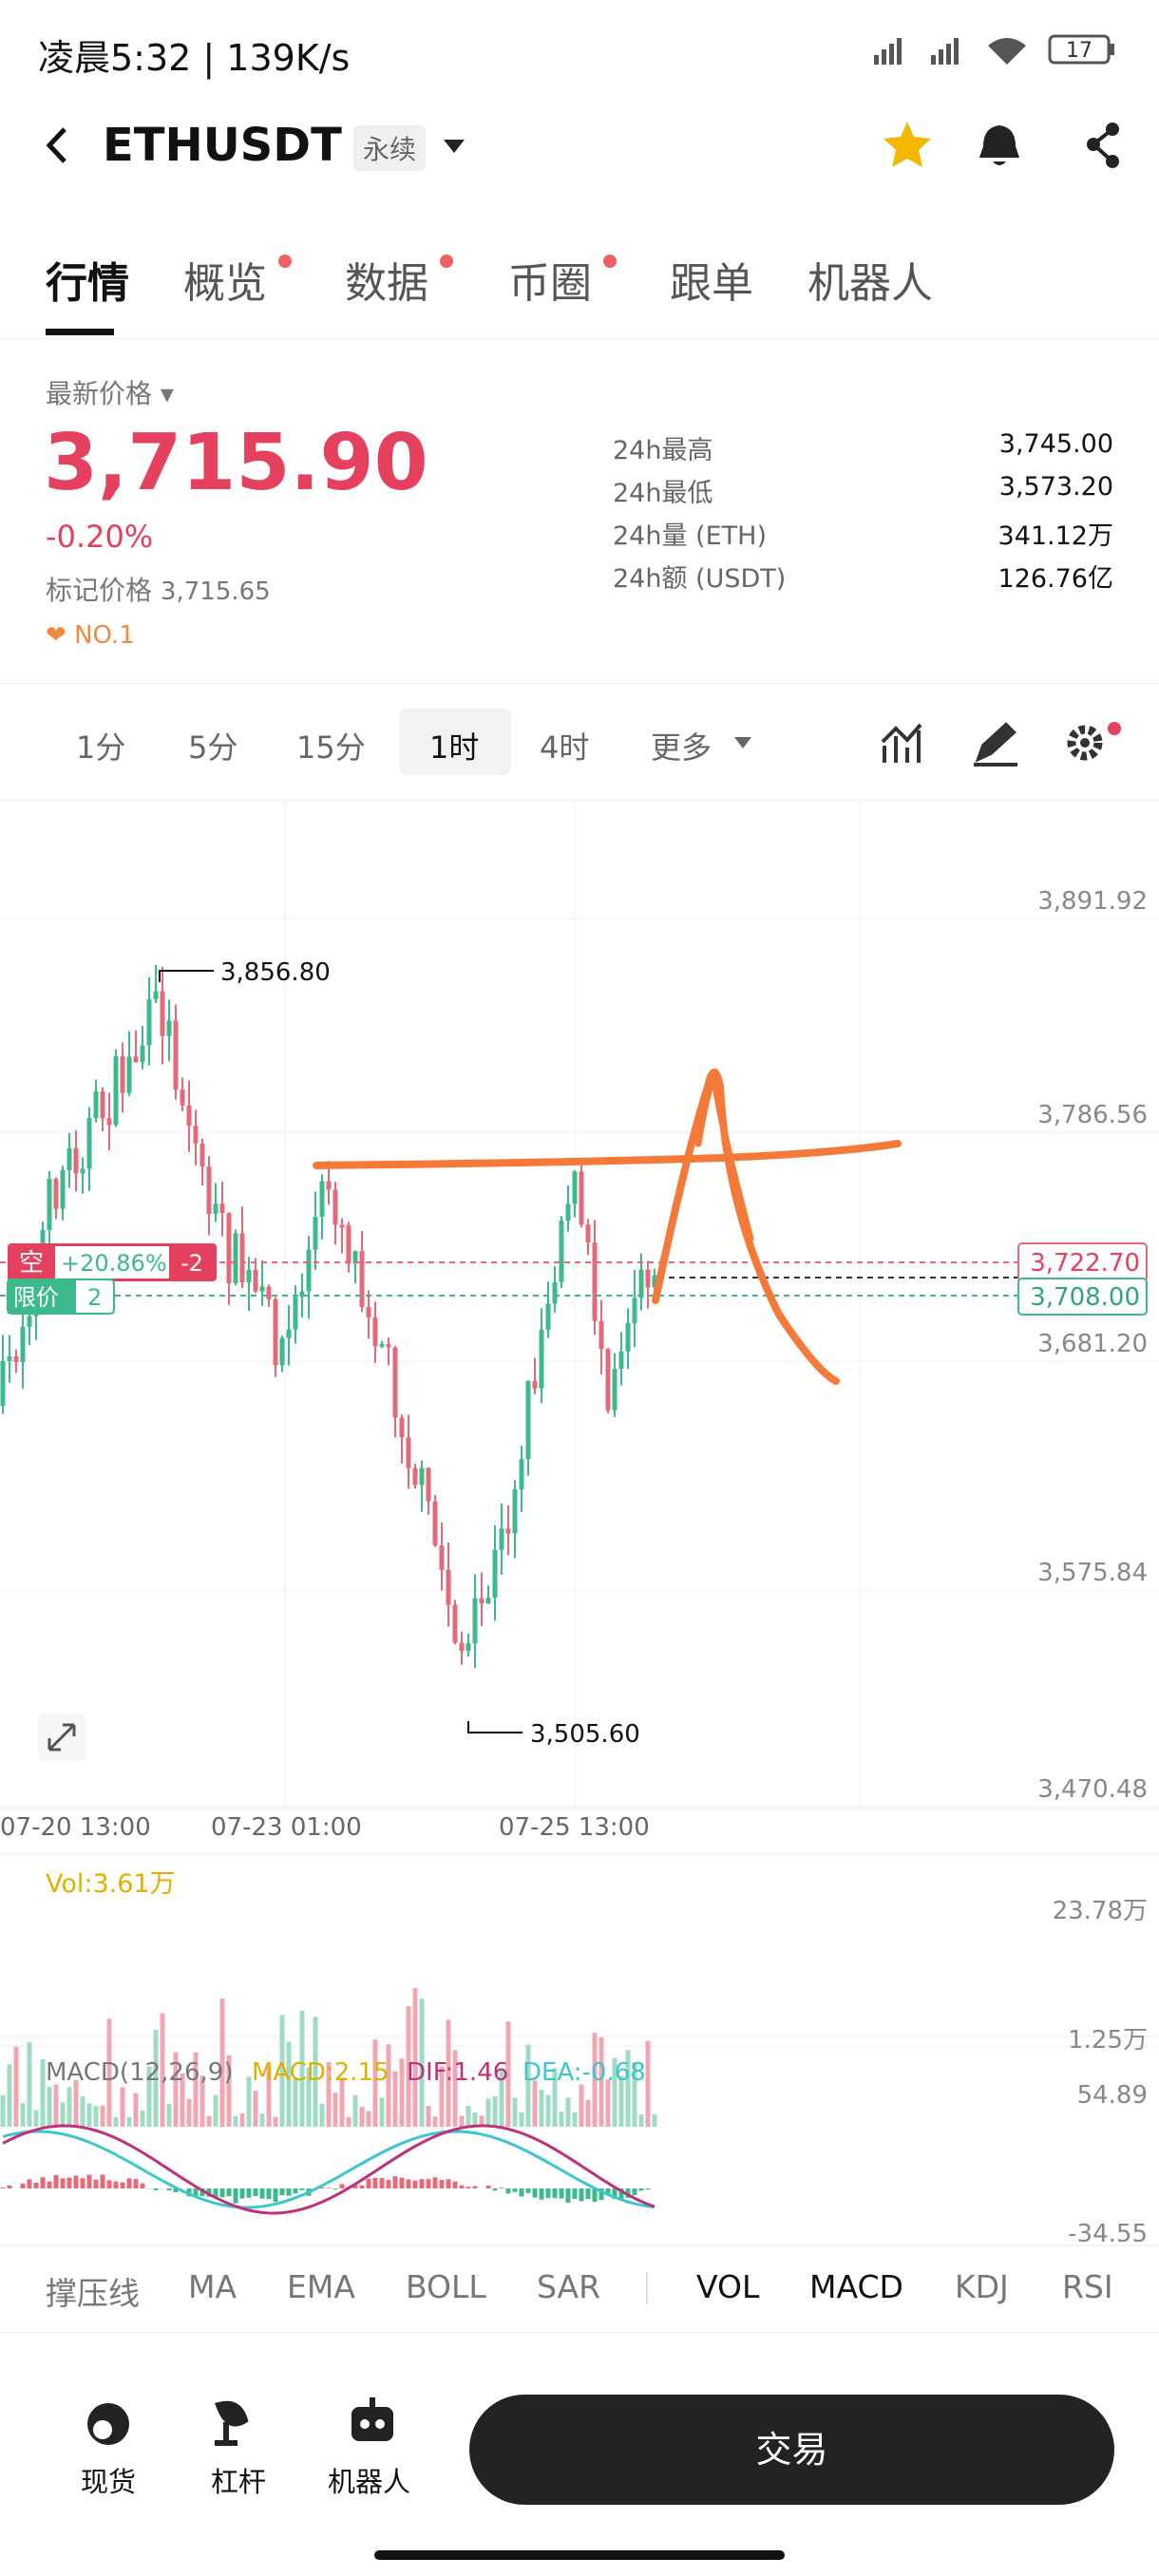  I want to click on tab: 数据, so click(386, 283).